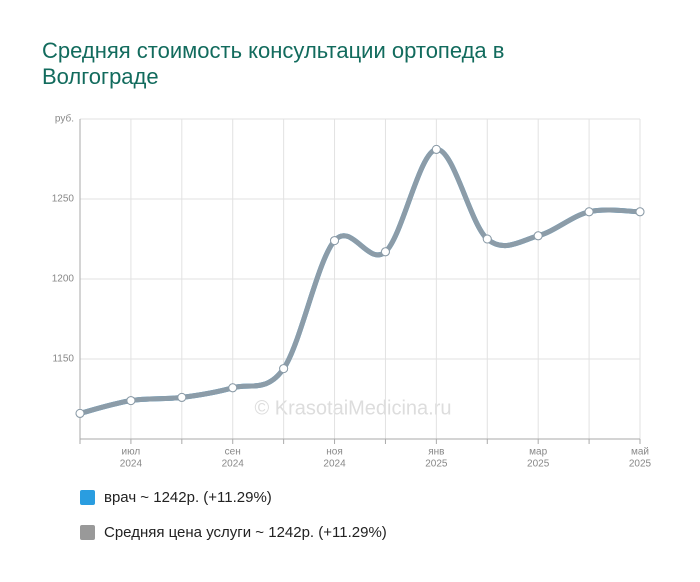 This screenshot has width=700, height=582. What do you see at coordinates (233, 452) in the screenshot?
I see `x-tick-label: сен` at bounding box center [233, 452].